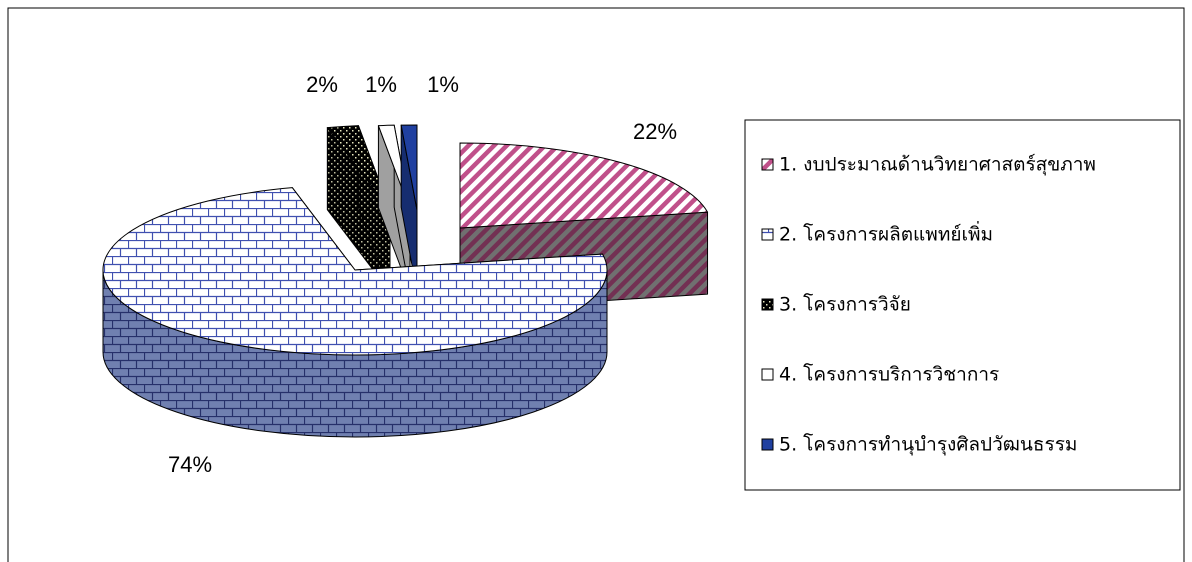 The width and height of the screenshot is (1192, 562). I want to click on data-label: 74%, so click(190, 464).